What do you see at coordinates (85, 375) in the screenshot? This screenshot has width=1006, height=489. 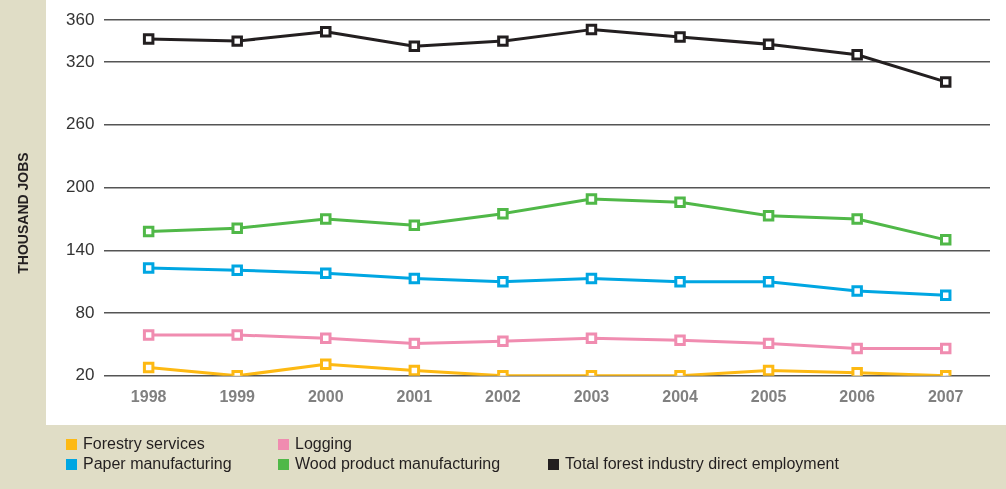 I see `y-tick-label: 20` at bounding box center [85, 375].